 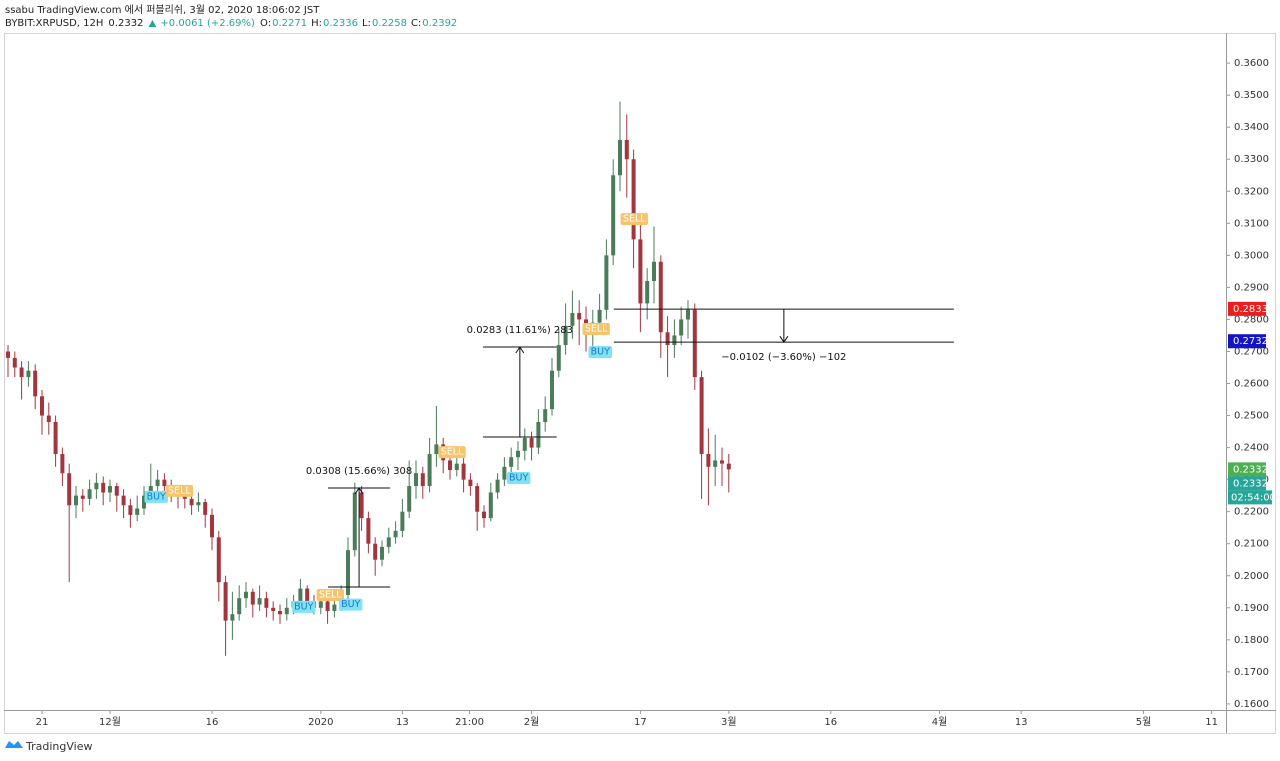 I want to click on countdown: 02:54:00, so click(x=1253, y=497).